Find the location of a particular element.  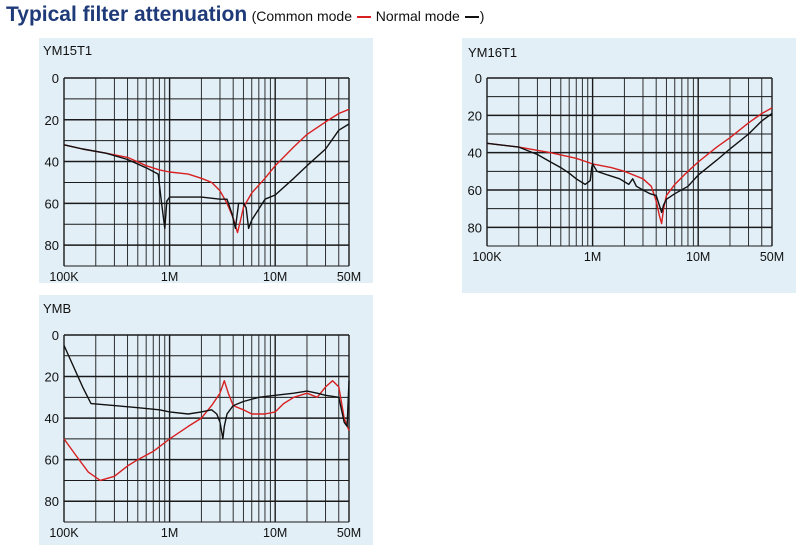

page-title: Typical filter attenuation is located at coordinates (127, 14).